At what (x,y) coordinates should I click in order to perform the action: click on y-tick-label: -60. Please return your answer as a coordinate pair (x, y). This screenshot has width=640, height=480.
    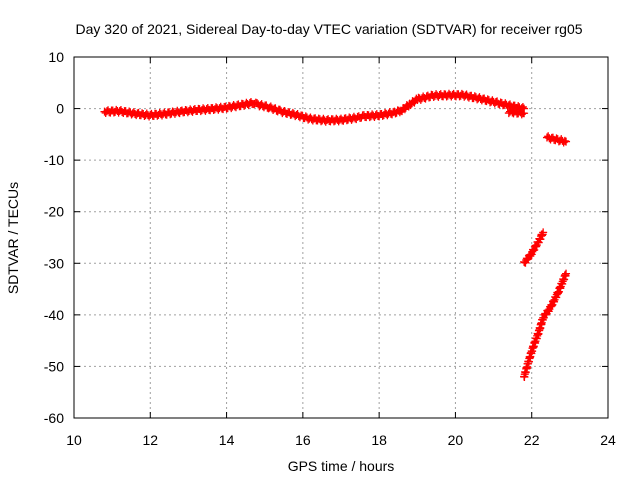
    Looking at the image, I should click on (54, 418).